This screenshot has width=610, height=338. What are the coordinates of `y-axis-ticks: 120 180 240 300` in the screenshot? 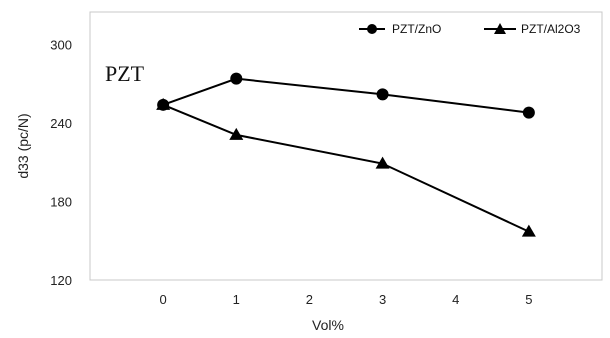 It's located at (61, 163).